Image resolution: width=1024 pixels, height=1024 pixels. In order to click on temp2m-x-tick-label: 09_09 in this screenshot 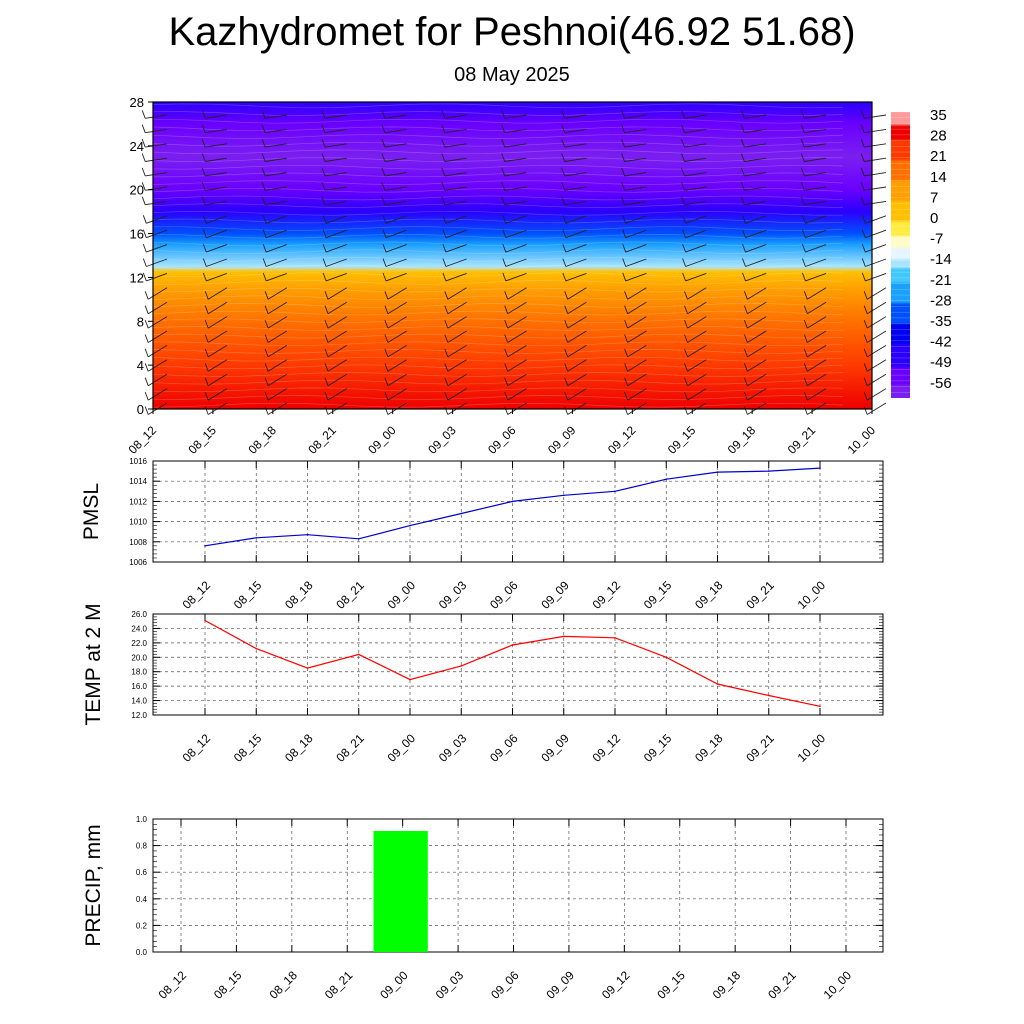, I will do `click(555, 748)`.